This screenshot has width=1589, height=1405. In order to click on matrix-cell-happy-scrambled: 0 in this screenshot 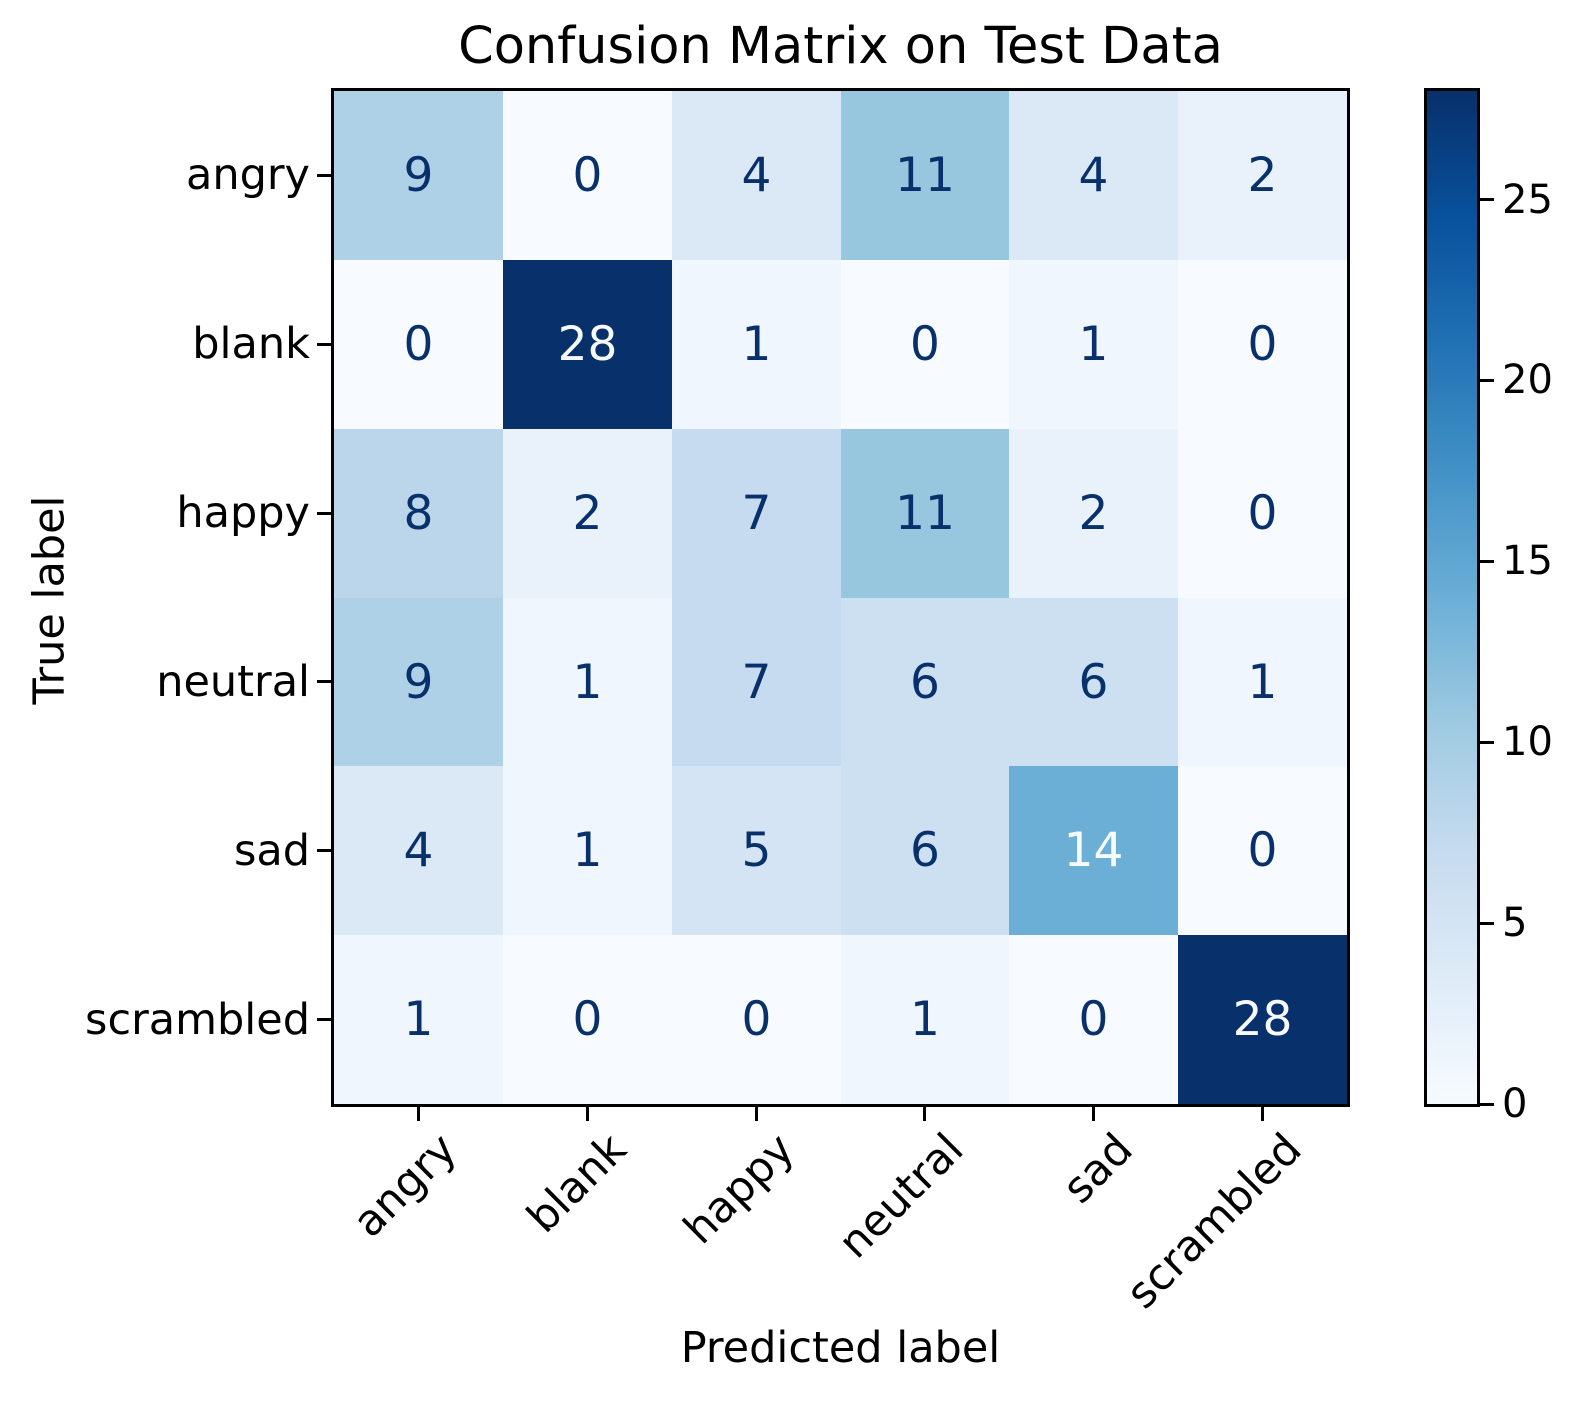, I will do `click(1262, 513)`.